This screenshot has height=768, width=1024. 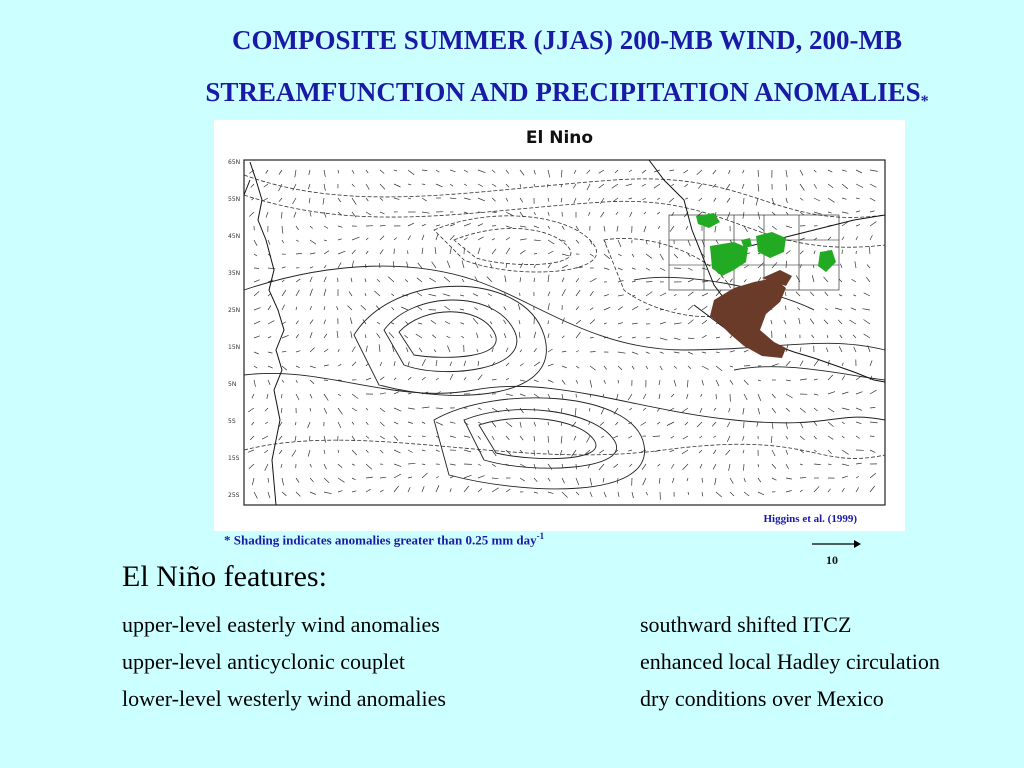 What do you see at coordinates (234, 236) in the screenshot?
I see `latitude-label: 45N` at bounding box center [234, 236].